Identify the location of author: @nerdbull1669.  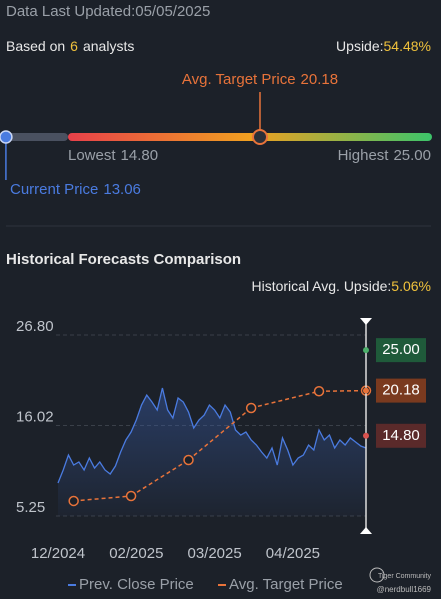
(404, 589).